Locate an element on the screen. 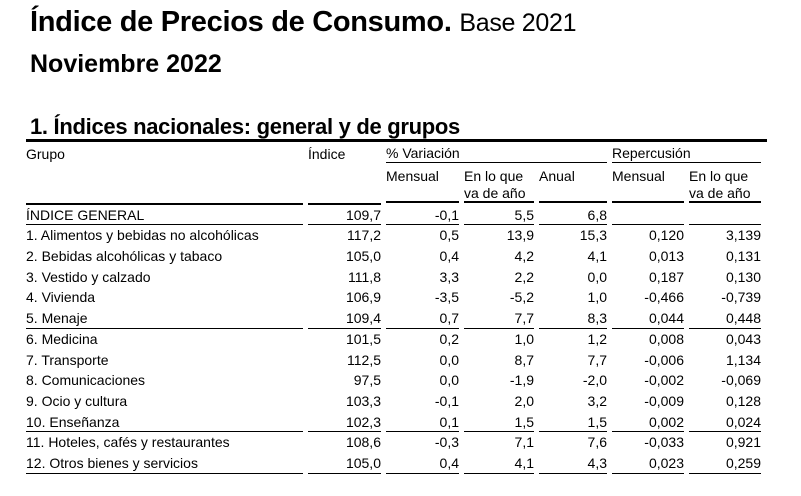  cell-var-ano: -5,2 is located at coordinates (521, 297).